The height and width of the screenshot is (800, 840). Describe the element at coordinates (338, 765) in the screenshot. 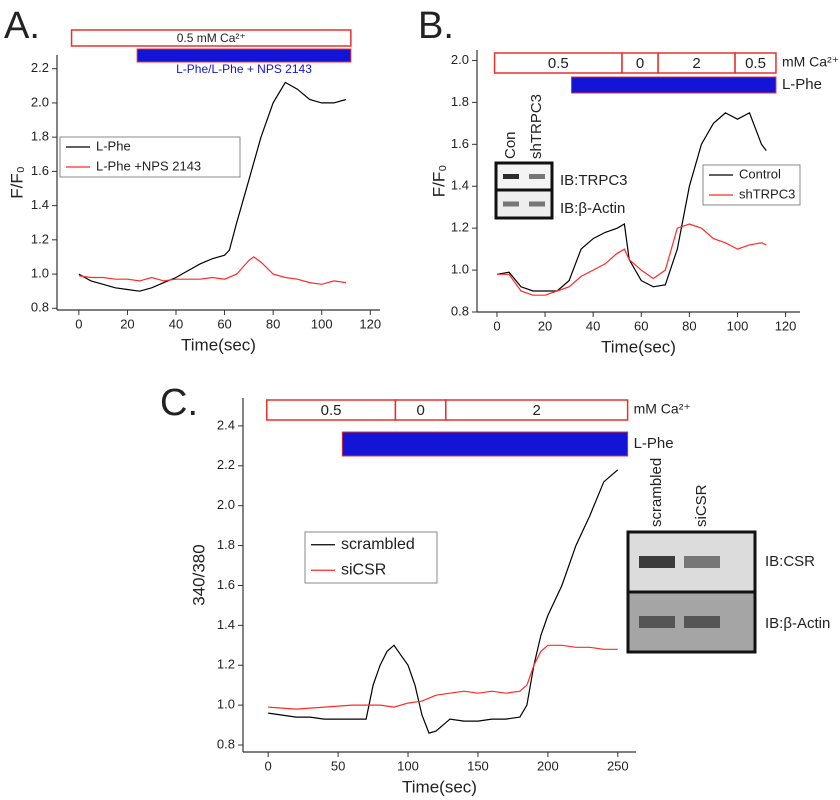

I see `x-tick-label: 50` at that location.